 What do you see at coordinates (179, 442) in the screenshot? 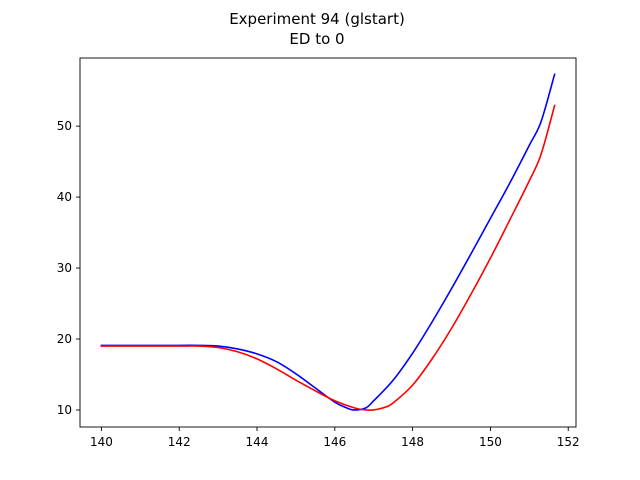
I see `x-tick-label: 142` at bounding box center [179, 442].